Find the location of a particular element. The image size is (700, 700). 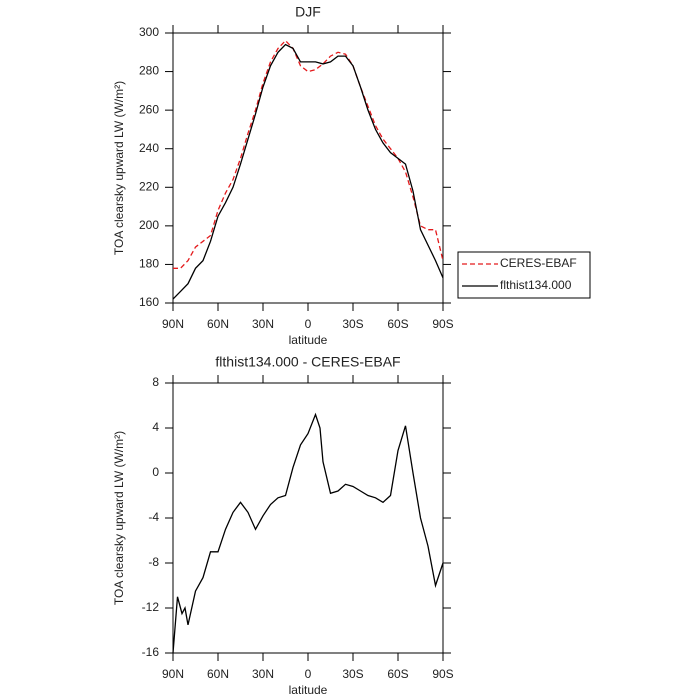

y-tick-label: -8 is located at coordinates (153, 562).